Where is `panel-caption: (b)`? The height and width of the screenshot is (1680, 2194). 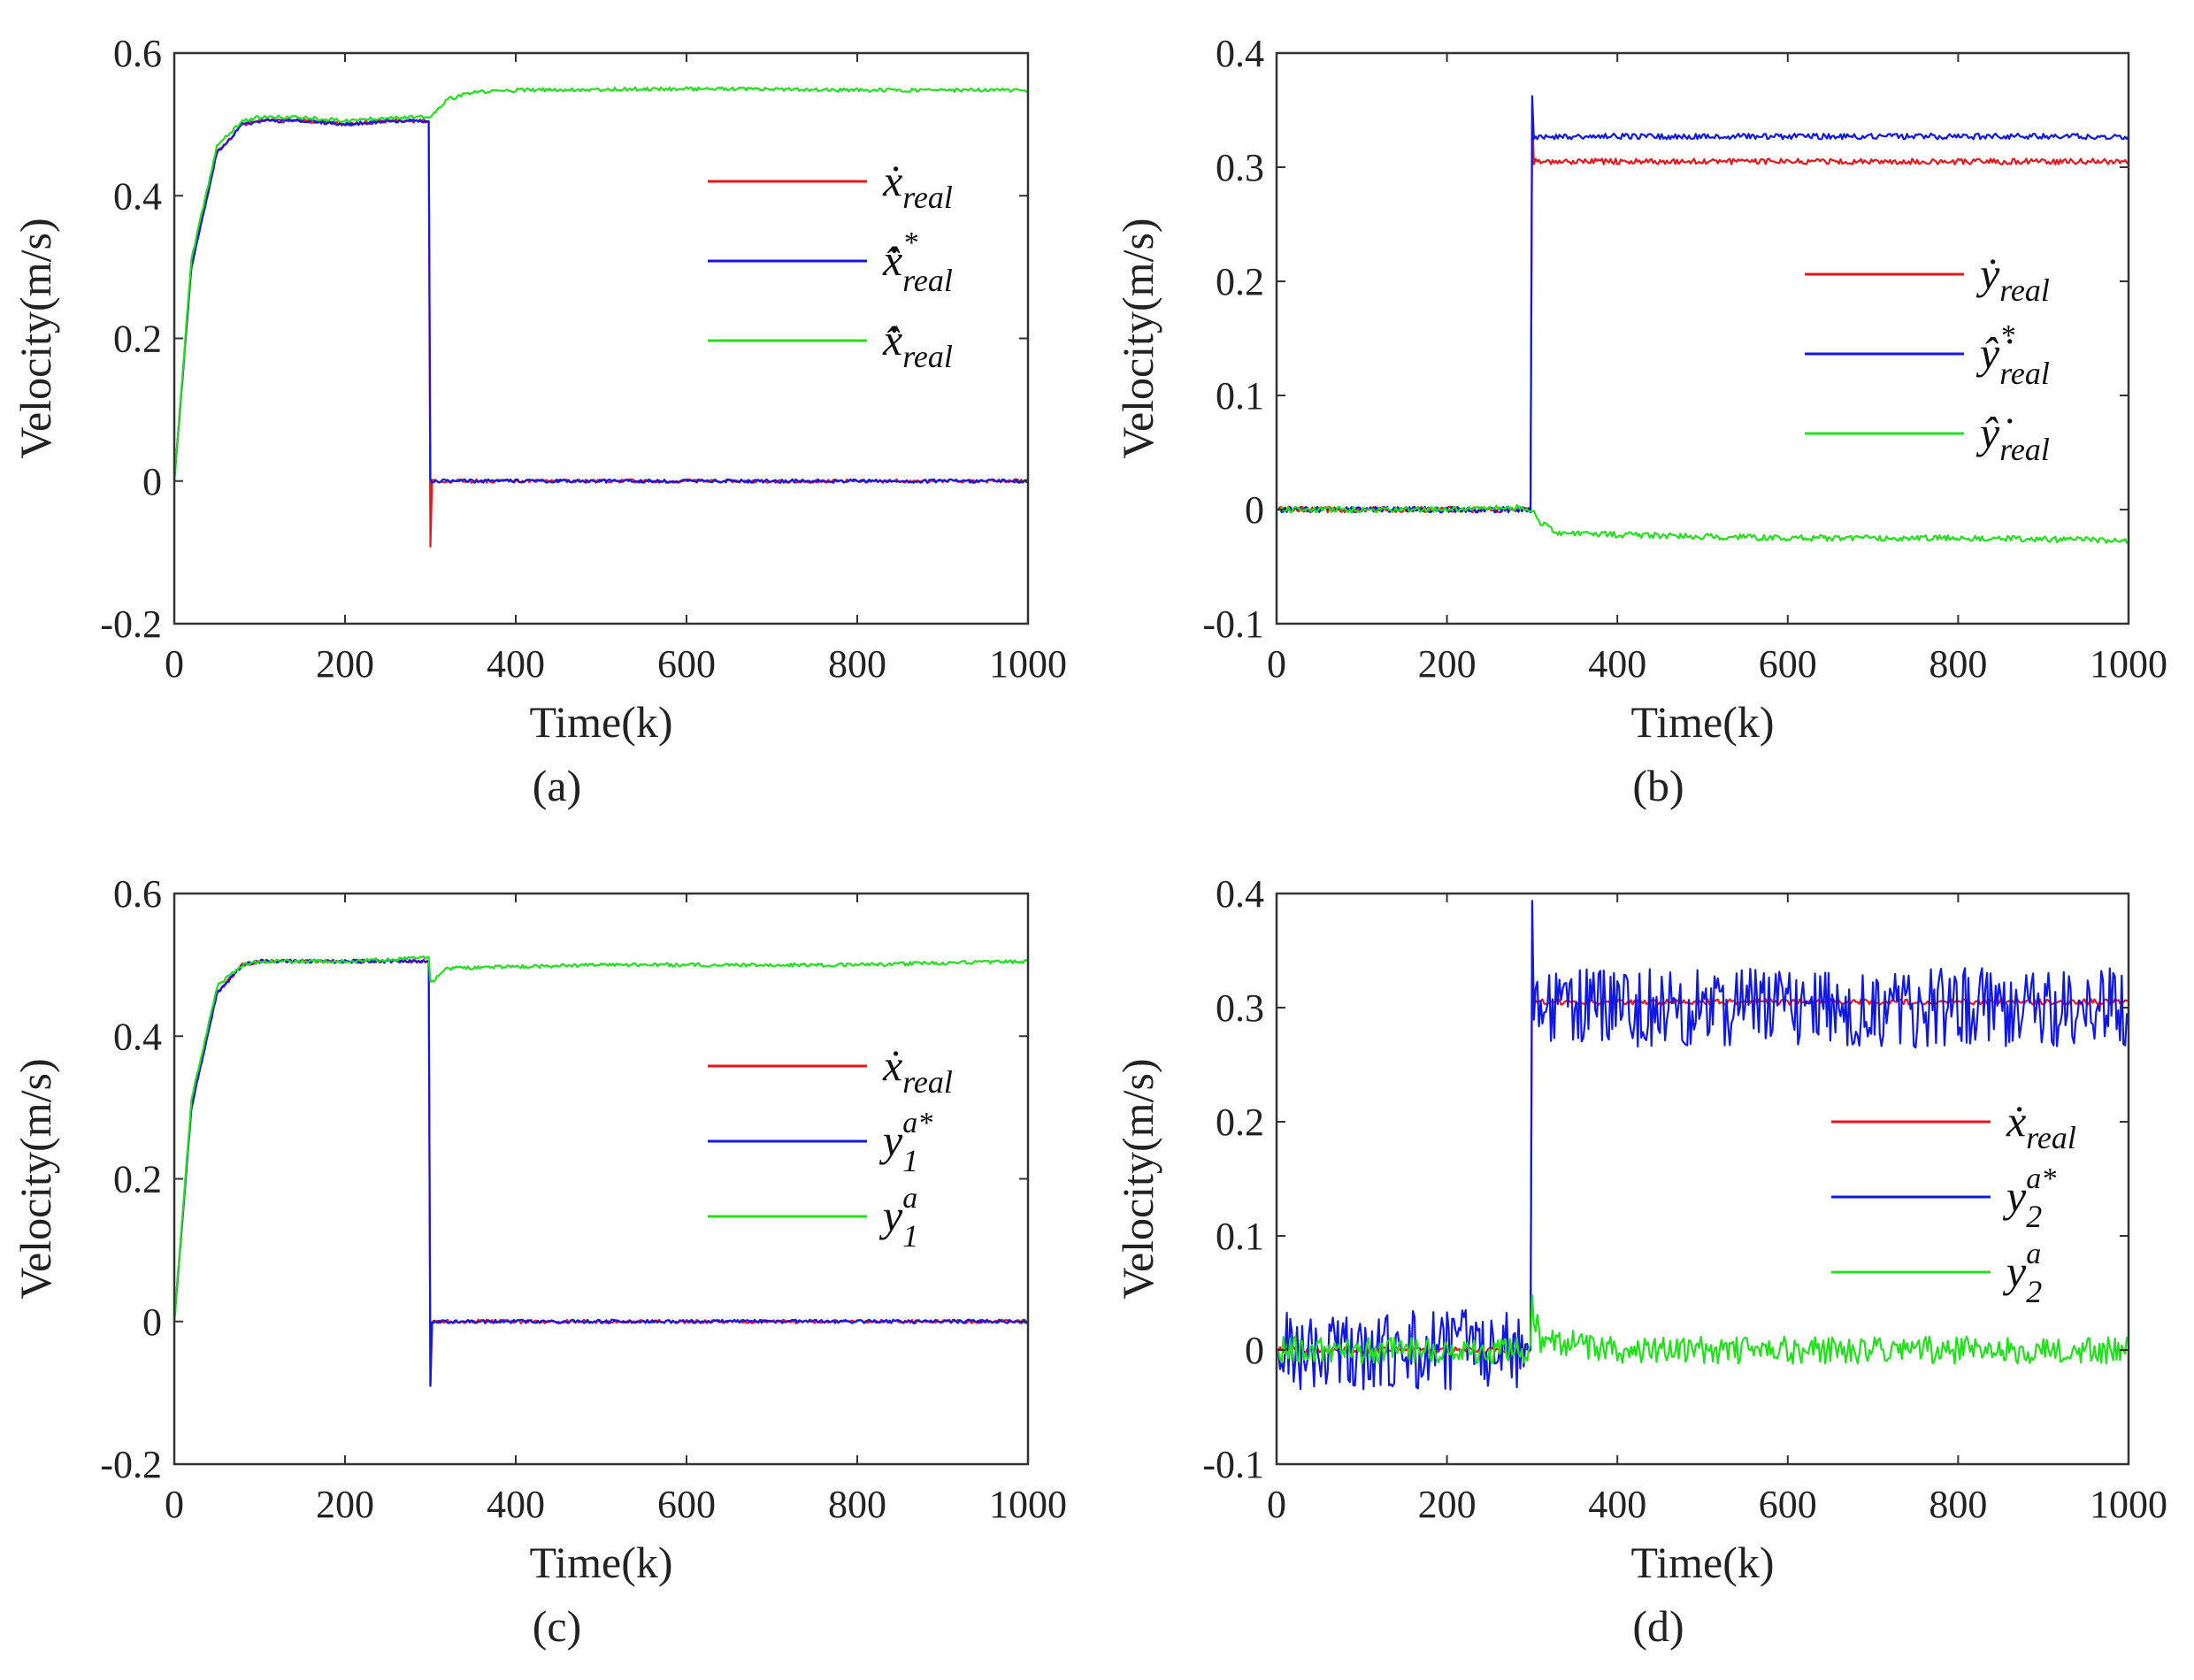 panel-caption: (b) is located at coordinates (1658, 785).